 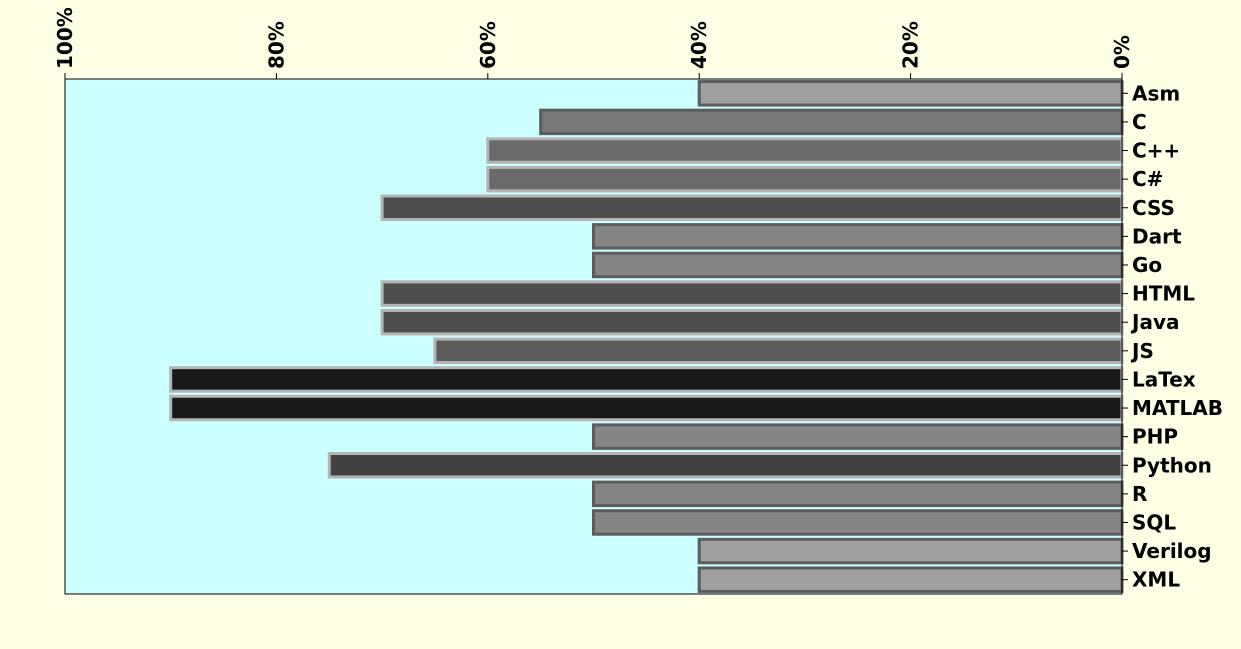 What do you see at coordinates (646, 379) in the screenshot?
I see `bar-latex` at bounding box center [646, 379].